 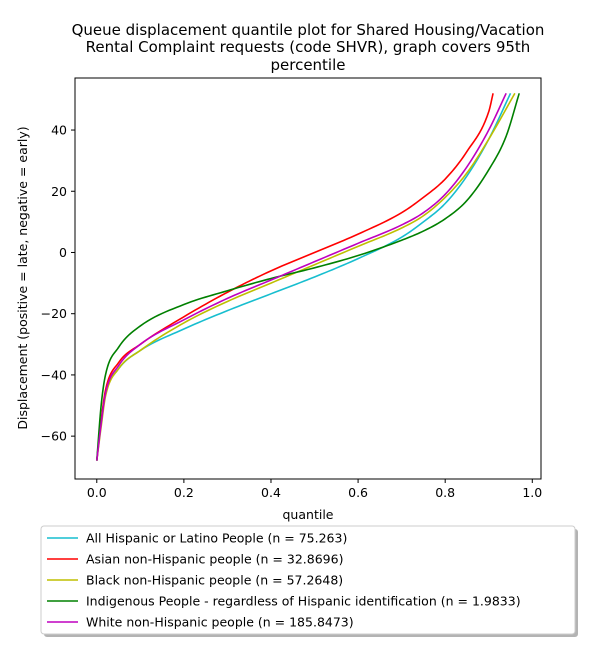 I want to click on x-tick-label: 0.8, so click(x=445, y=492).